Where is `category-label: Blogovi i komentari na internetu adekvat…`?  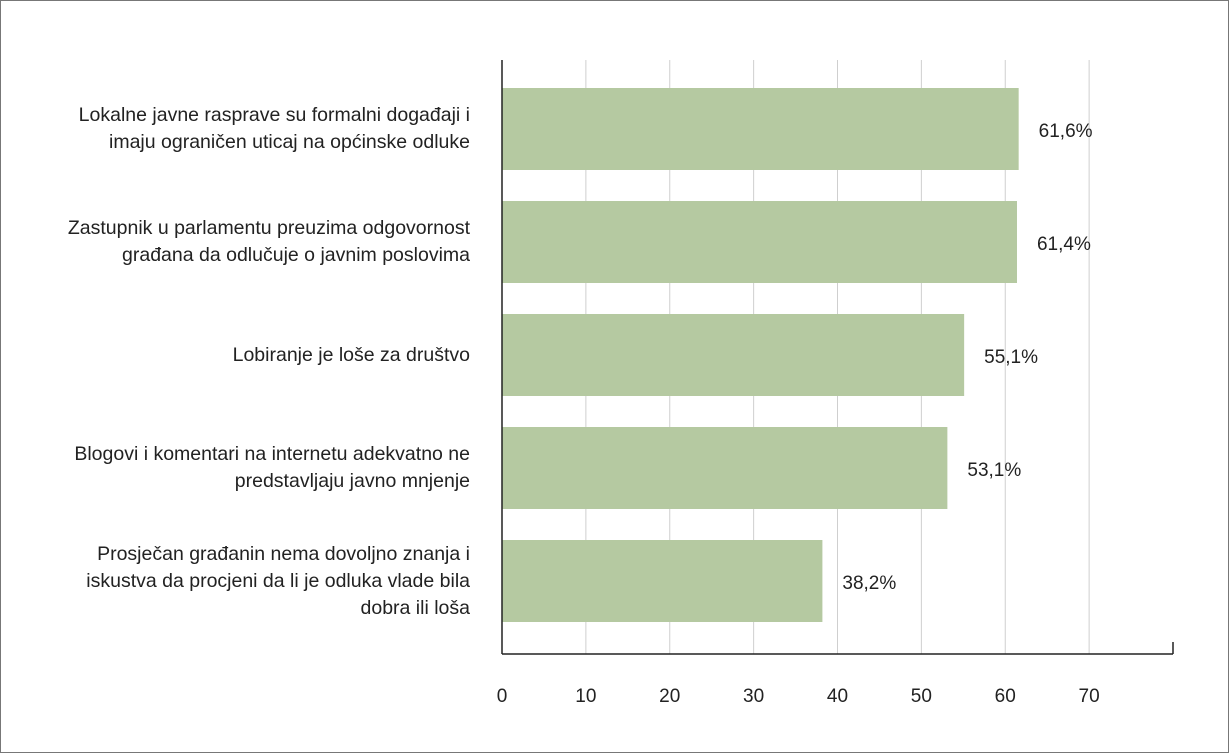 category-label: Blogovi i komentari na internetu adekvat… is located at coordinates (272, 467).